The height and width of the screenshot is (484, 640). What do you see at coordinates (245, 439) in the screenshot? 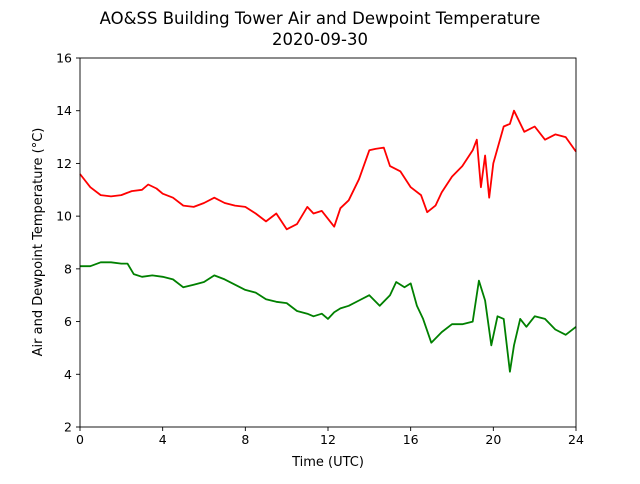
I see `x-tick-label: 8` at bounding box center [245, 439].